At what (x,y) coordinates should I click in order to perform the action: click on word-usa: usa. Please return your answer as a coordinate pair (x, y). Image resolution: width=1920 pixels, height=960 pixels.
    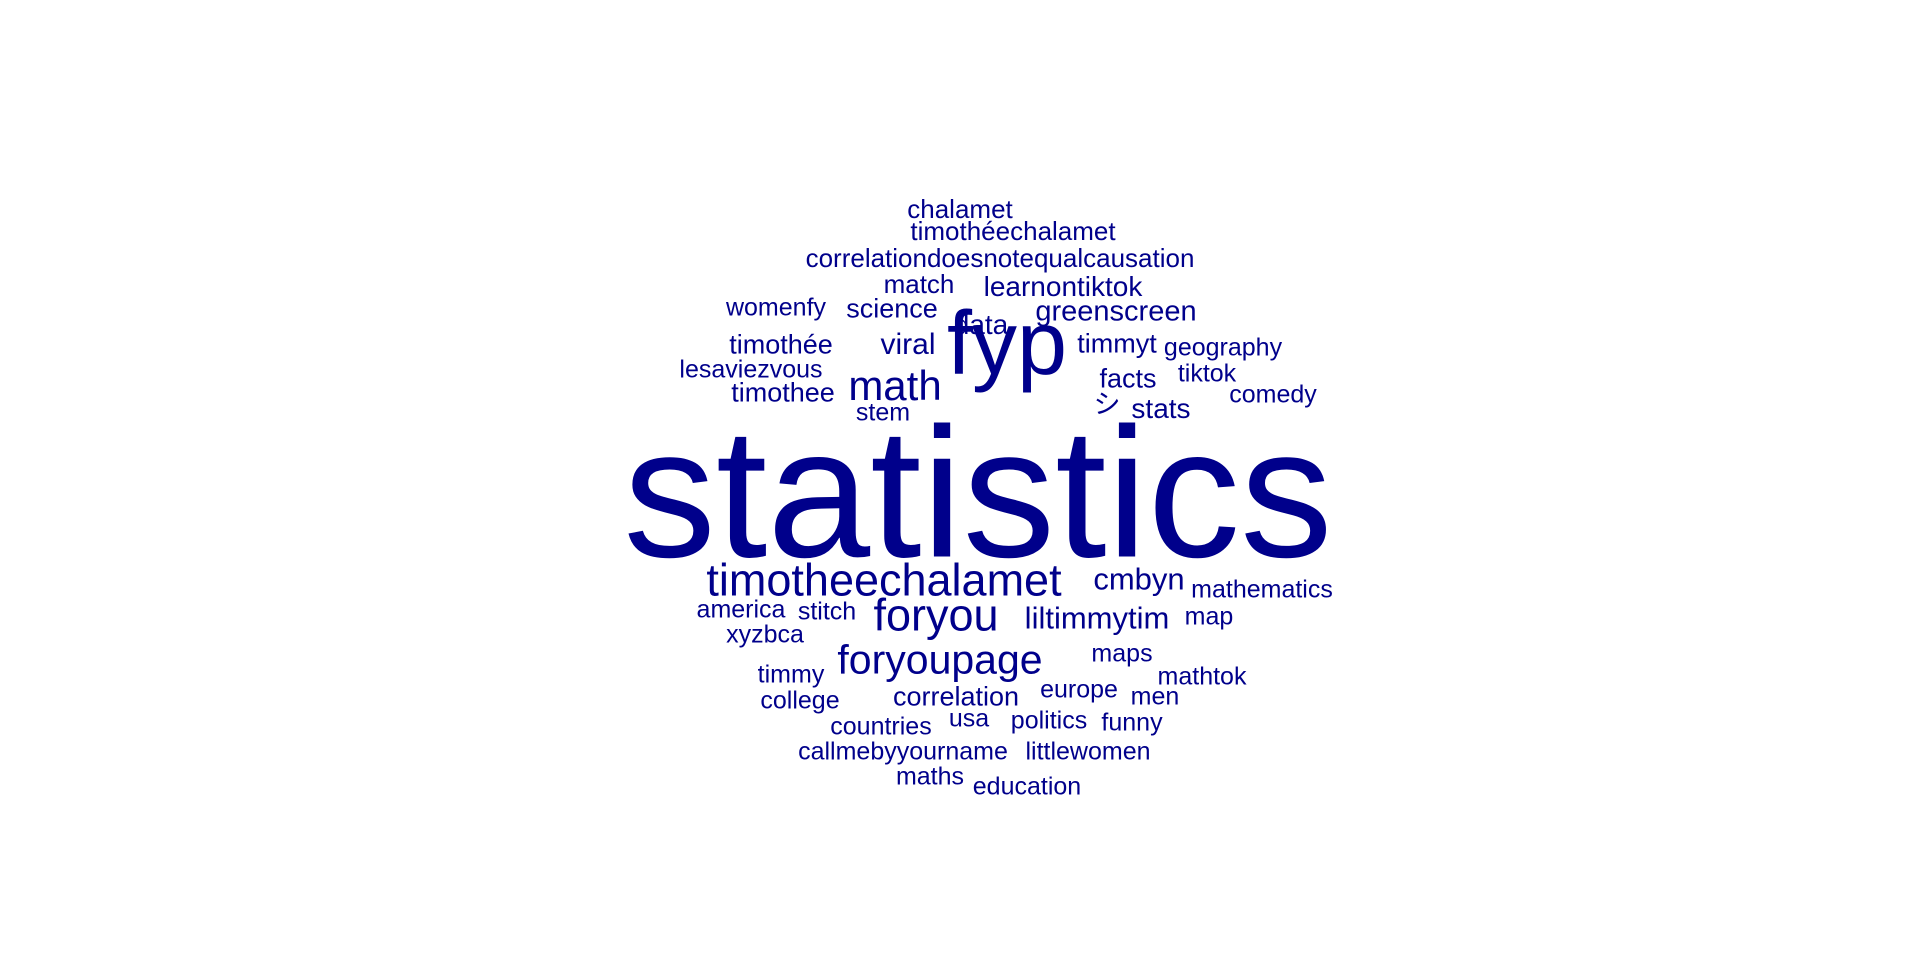
    Looking at the image, I should click on (969, 718).